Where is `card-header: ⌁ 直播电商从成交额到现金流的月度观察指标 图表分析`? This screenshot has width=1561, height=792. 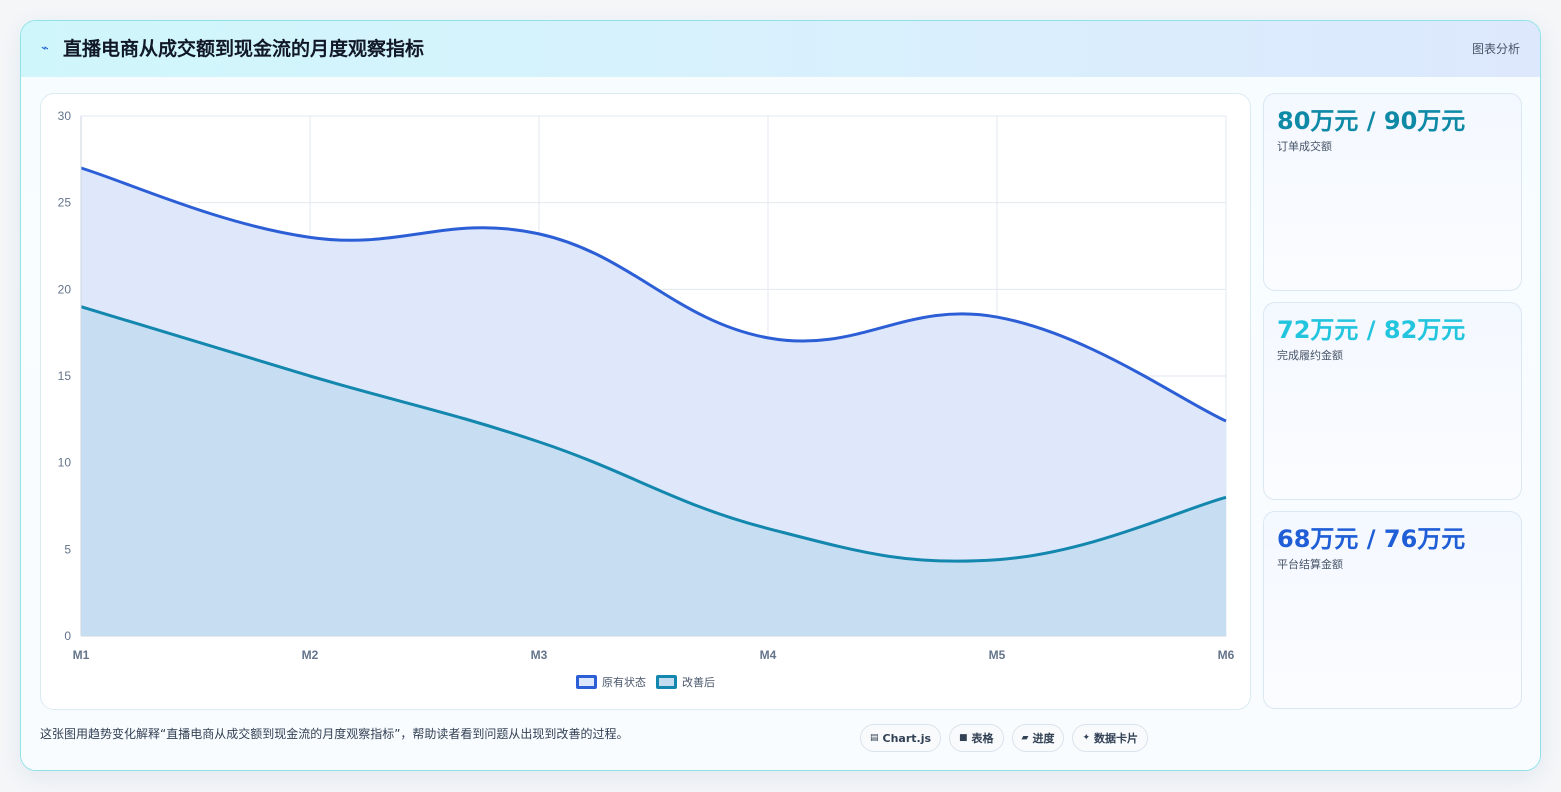
card-header: ⌁ 直播电商从成交额到现金流的月度观察指标 图表分析 is located at coordinates (780, 49).